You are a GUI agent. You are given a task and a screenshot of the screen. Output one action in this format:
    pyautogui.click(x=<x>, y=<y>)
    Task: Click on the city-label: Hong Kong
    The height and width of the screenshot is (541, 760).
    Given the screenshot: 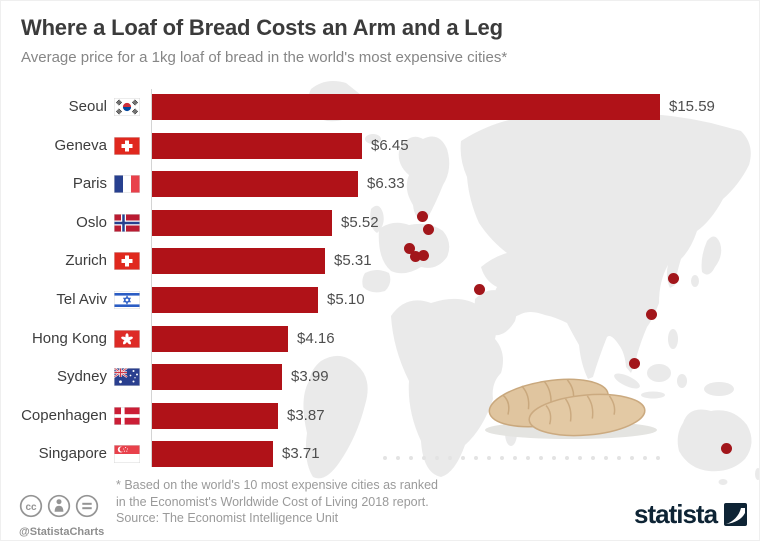 What is the action you would take?
    pyautogui.click(x=69, y=338)
    